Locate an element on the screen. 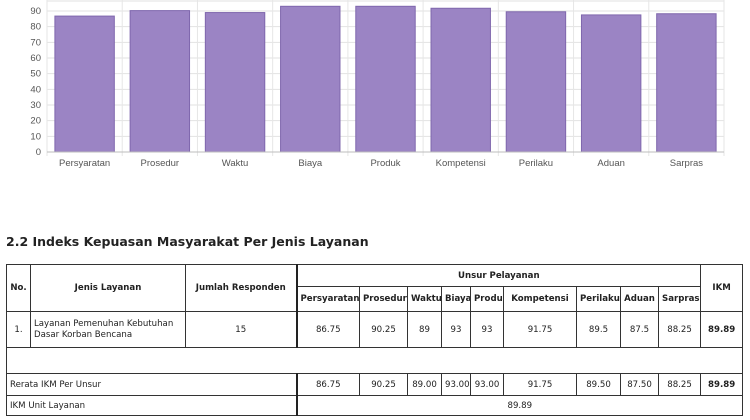 This screenshot has width=750, height=420. cell-value: 86.75 is located at coordinates (327, 329).